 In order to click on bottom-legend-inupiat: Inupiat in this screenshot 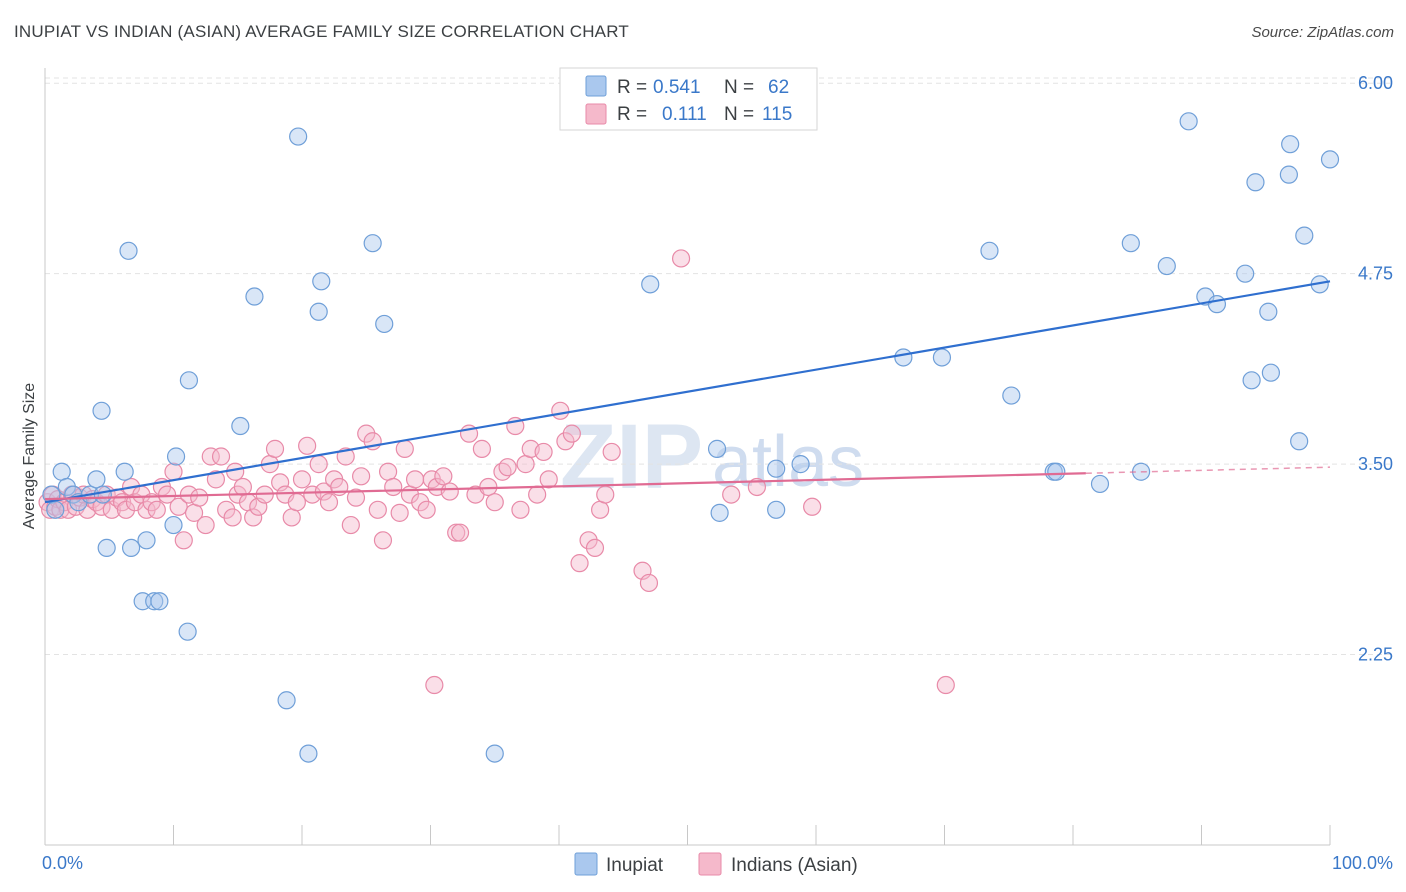, I will do `click(635, 865)`.